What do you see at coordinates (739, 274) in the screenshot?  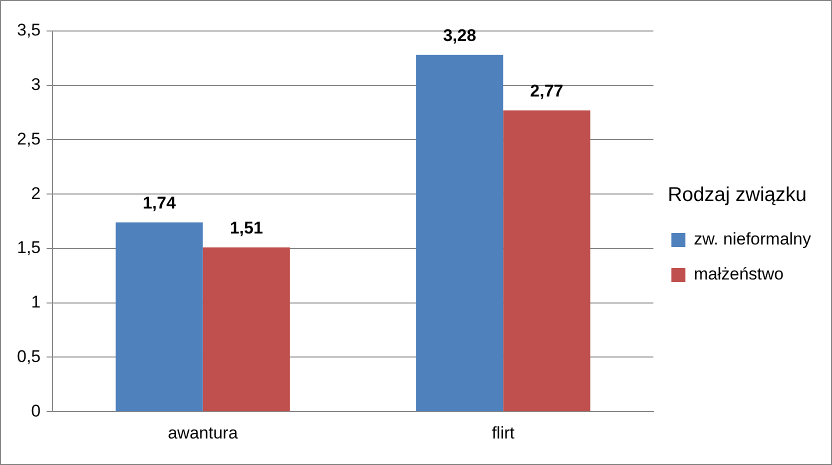 I see `legend-label: małżeństwo` at bounding box center [739, 274].